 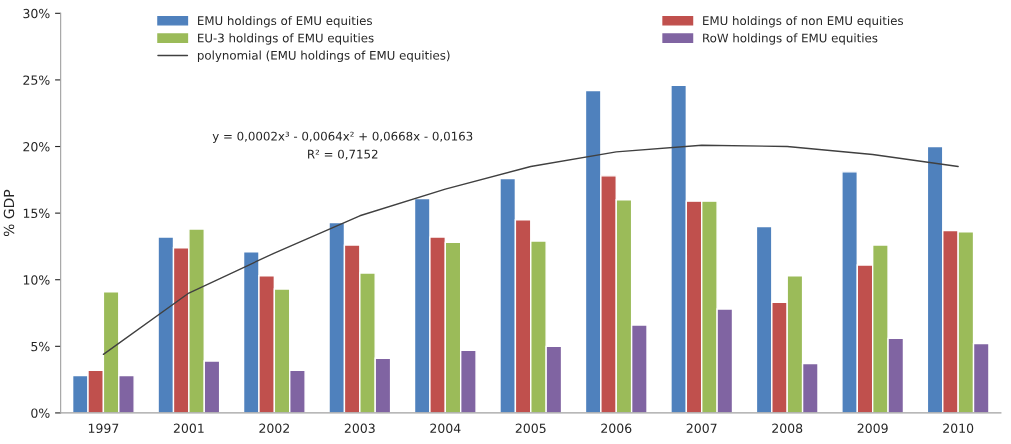 I want to click on y-tick-label: 30%, so click(x=36, y=13).